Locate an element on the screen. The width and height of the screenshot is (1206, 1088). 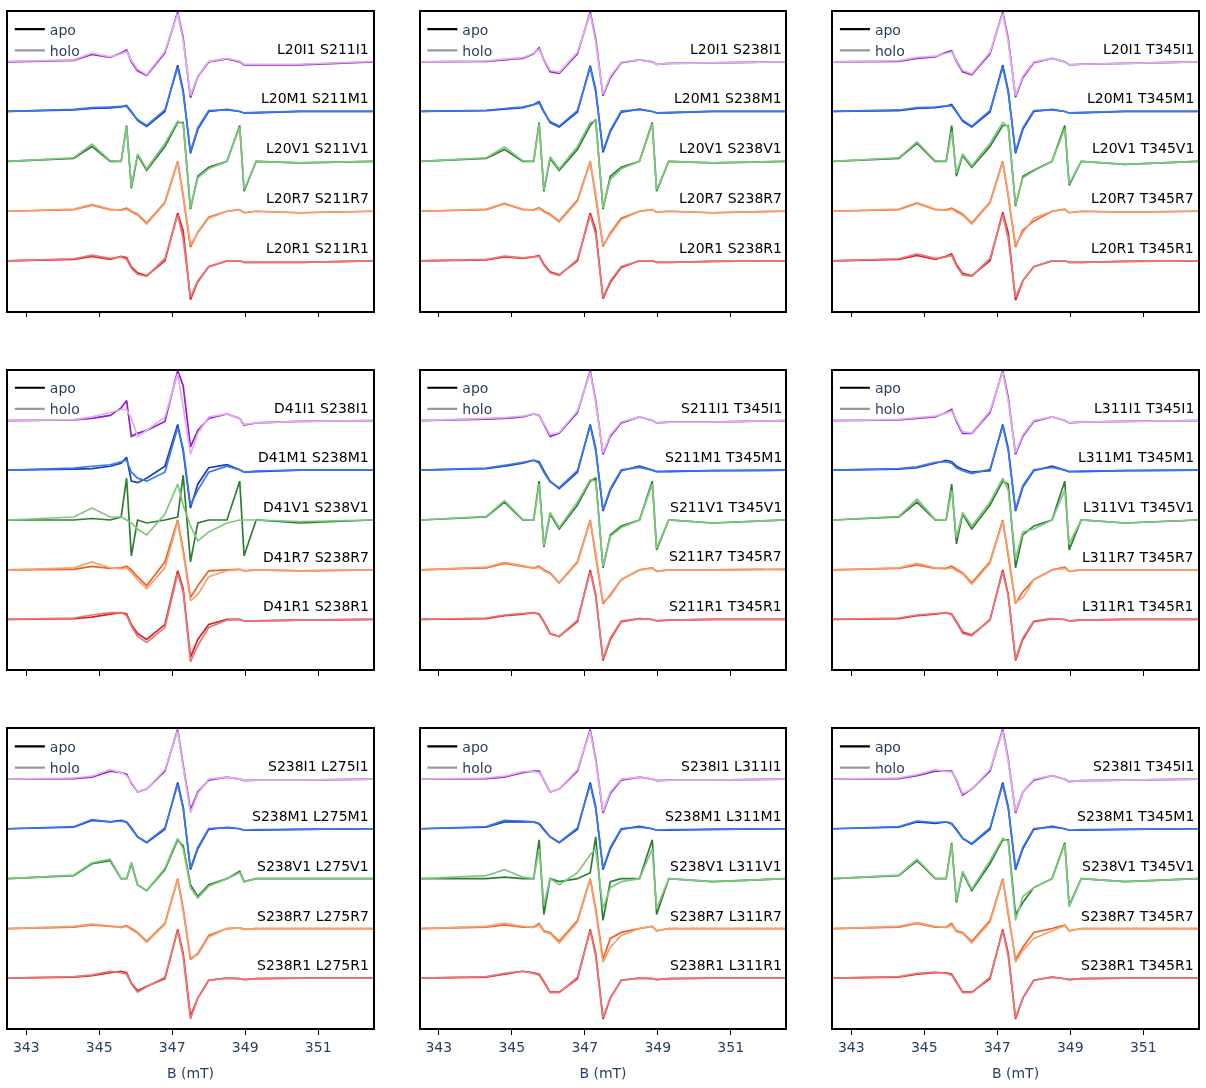
annotation: L20R1 S211R1 is located at coordinates (317, 248).